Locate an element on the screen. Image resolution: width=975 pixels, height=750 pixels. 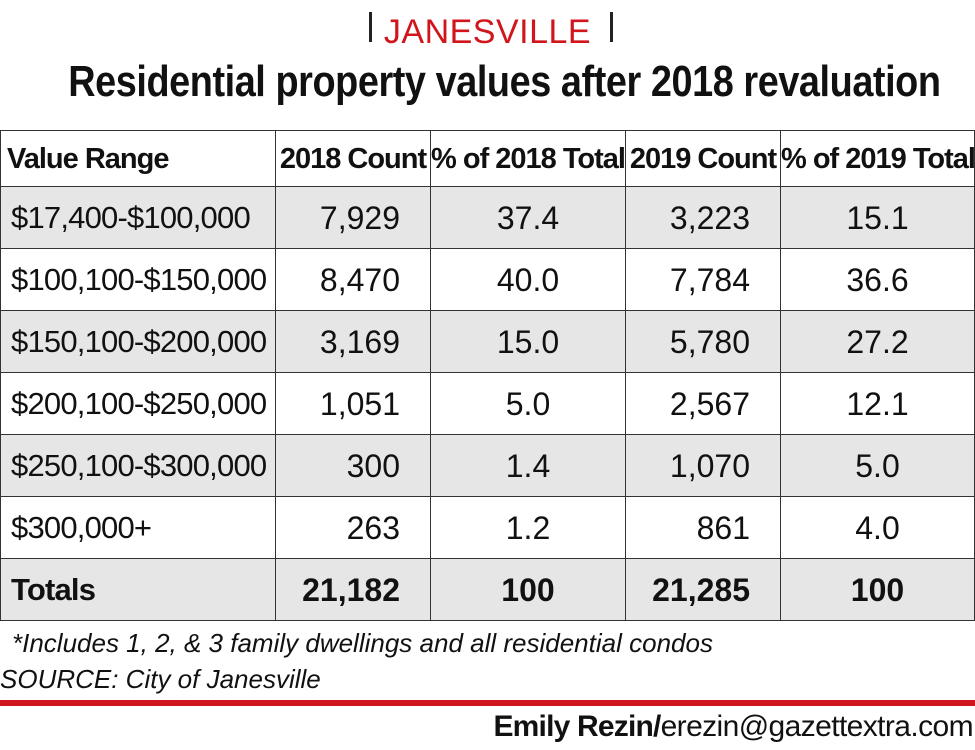
cell-pct-2018: 5.0 is located at coordinates (528, 403).